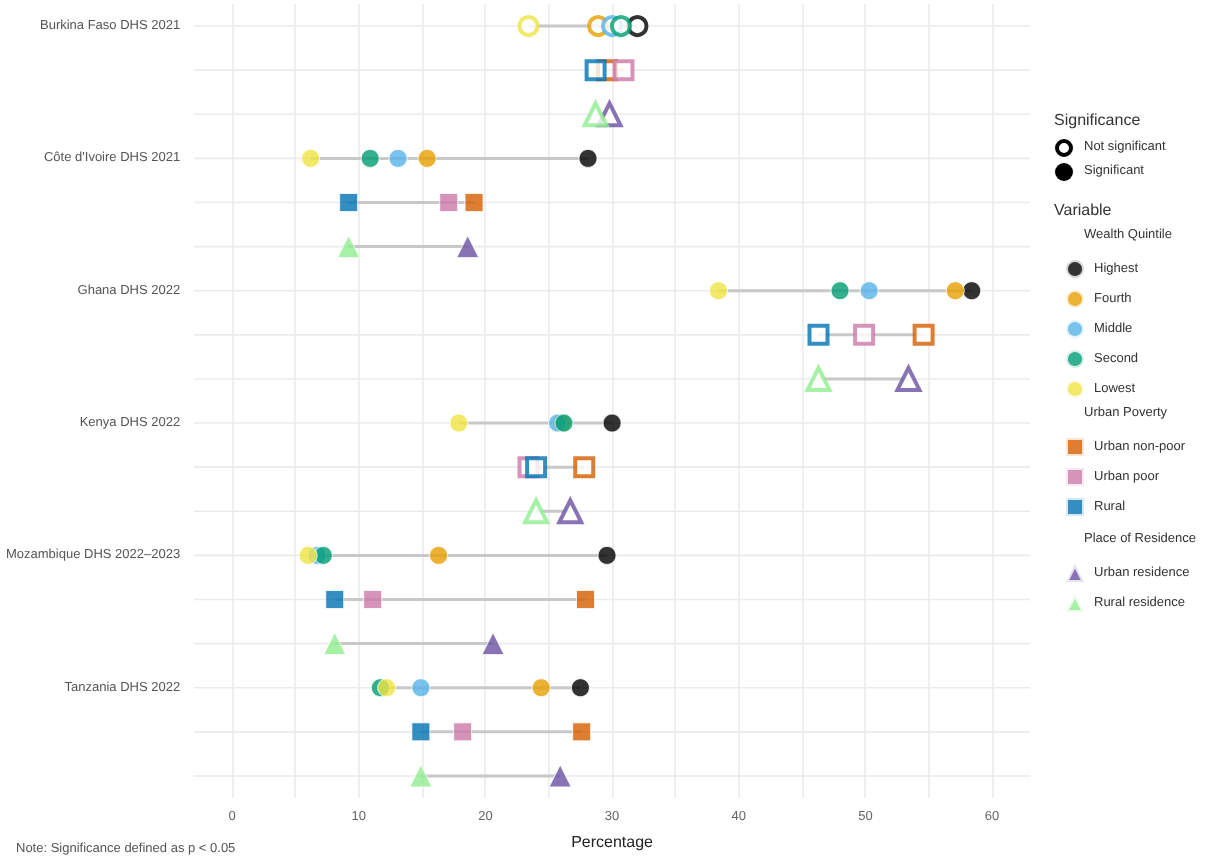  What do you see at coordinates (1098, 120) in the screenshot?
I see `text: Significance` at bounding box center [1098, 120].